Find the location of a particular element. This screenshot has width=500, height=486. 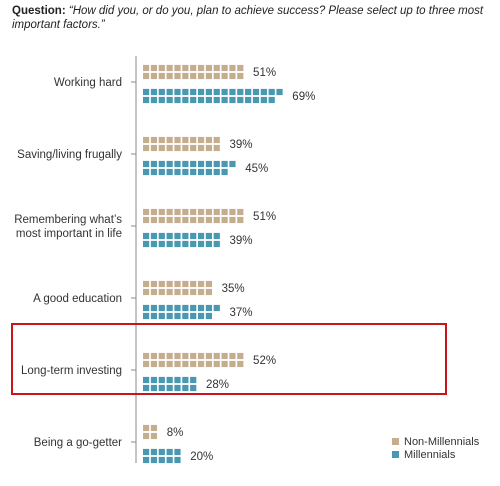

data-label-non-millennials: 52% is located at coordinates (264, 361).